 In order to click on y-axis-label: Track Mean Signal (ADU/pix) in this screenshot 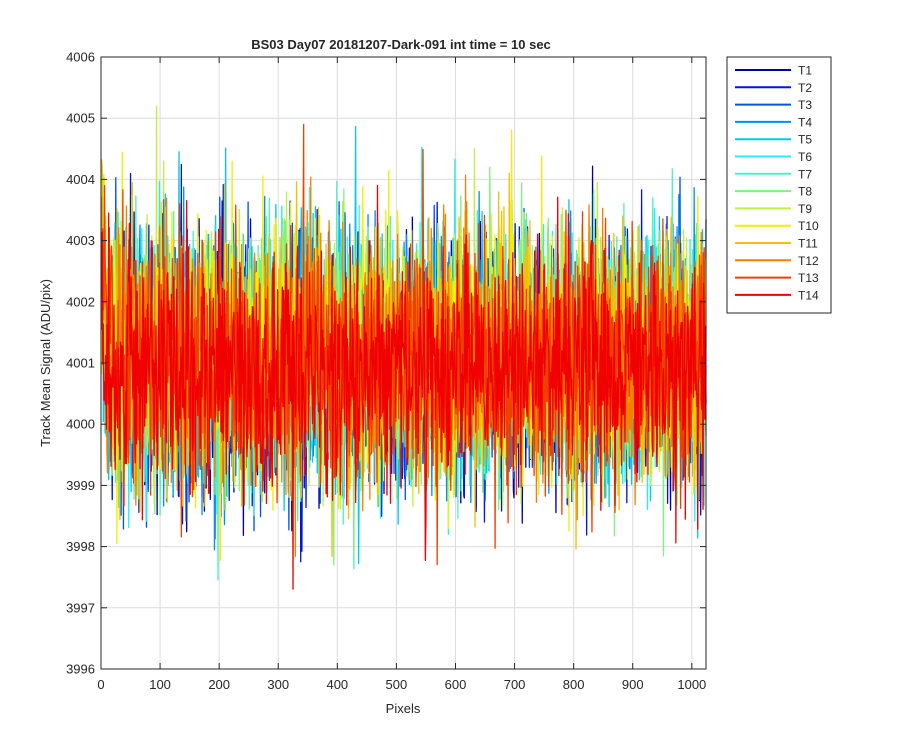, I will do `click(45, 363)`.